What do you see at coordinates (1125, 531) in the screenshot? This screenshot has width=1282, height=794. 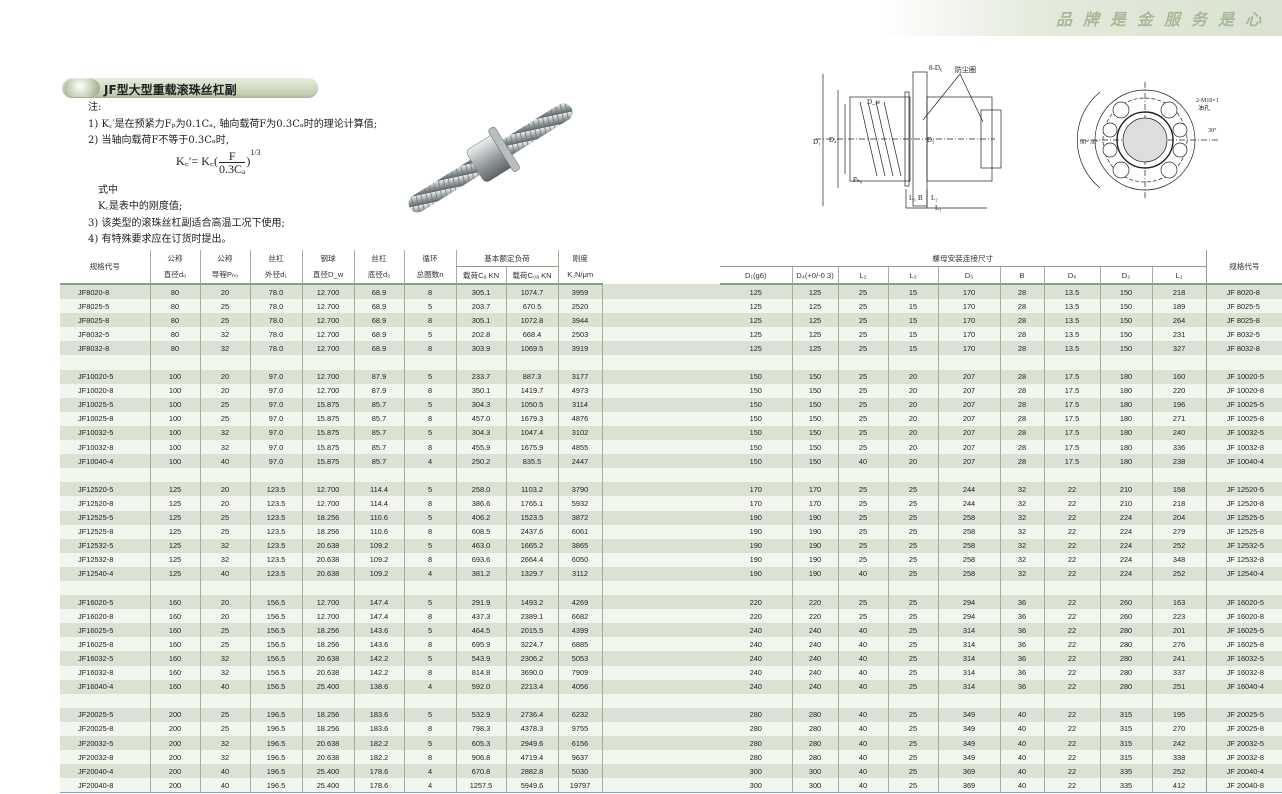 I see `table-cell: 224` at bounding box center [1125, 531].